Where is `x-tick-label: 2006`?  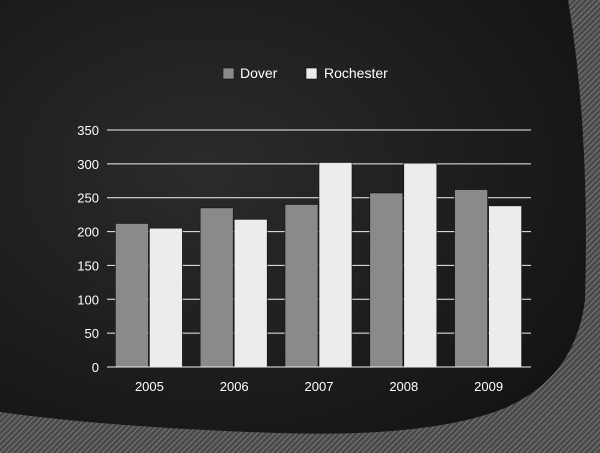
x-tick-label: 2006 is located at coordinates (234, 386).